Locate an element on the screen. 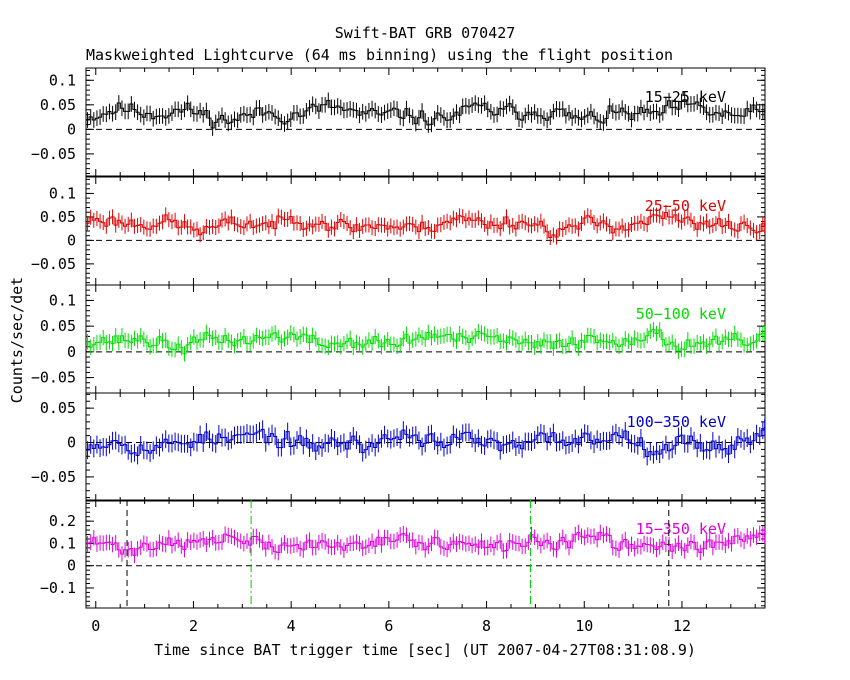 The height and width of the screenshot is (680, 850). band-label: 15−25 keV is located at coordinates (685, 97).